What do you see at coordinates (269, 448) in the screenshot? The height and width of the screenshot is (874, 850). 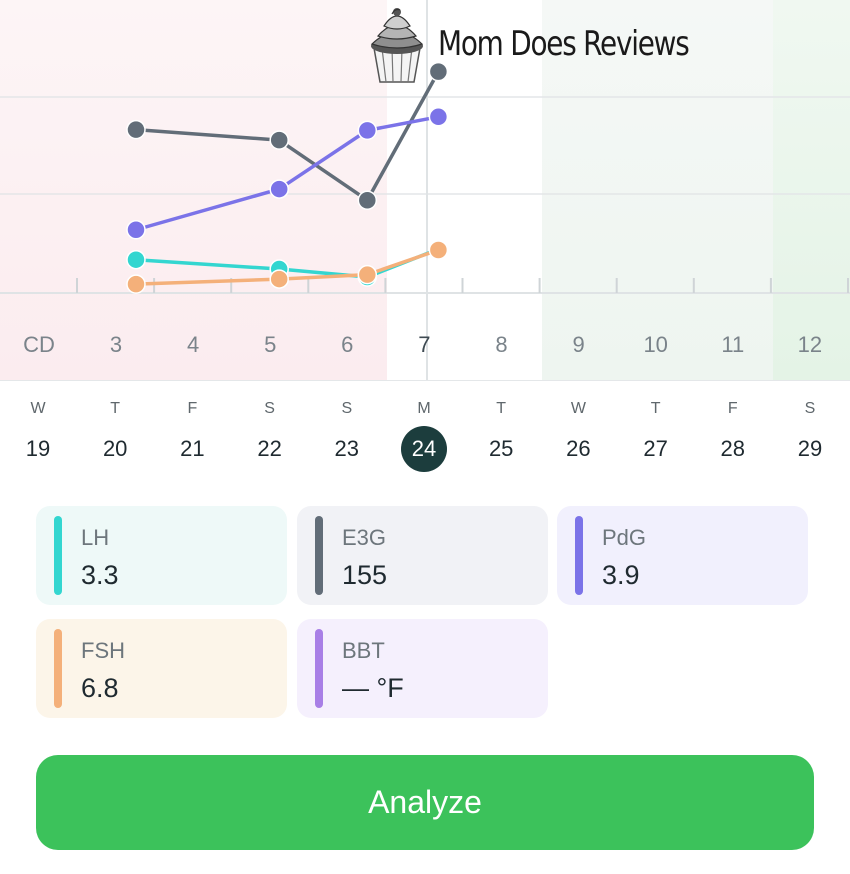 I see `date-number: 22` at bounding box center [269, 448].